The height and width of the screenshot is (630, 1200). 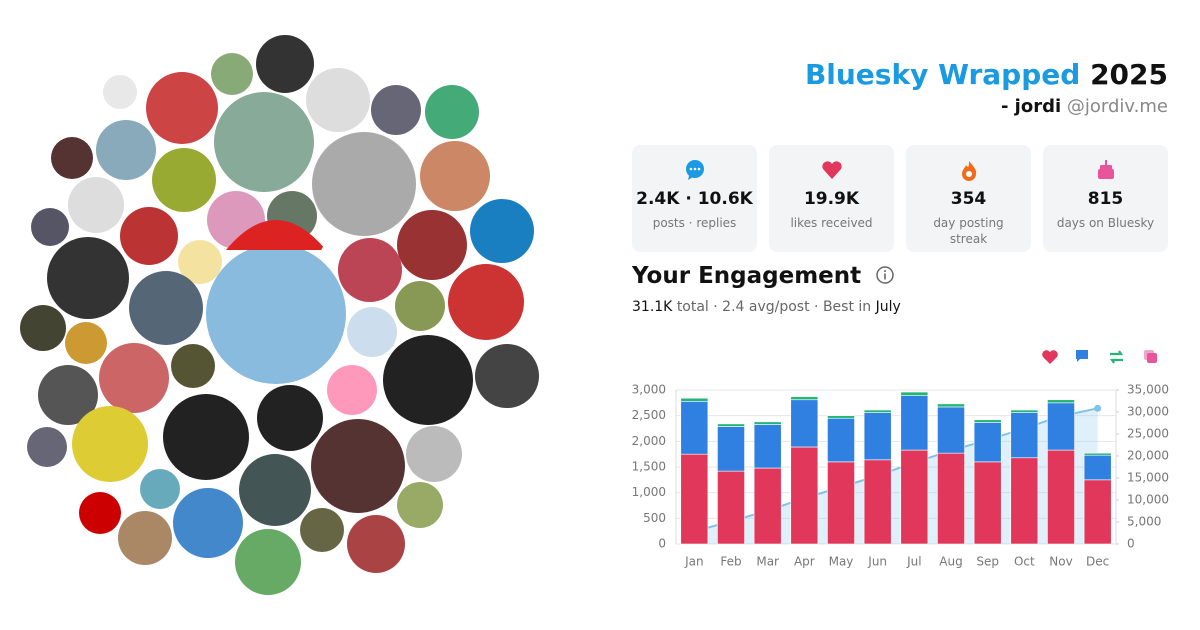 I want to click on x-tick-label: Feb, so click(x=730, y=562).